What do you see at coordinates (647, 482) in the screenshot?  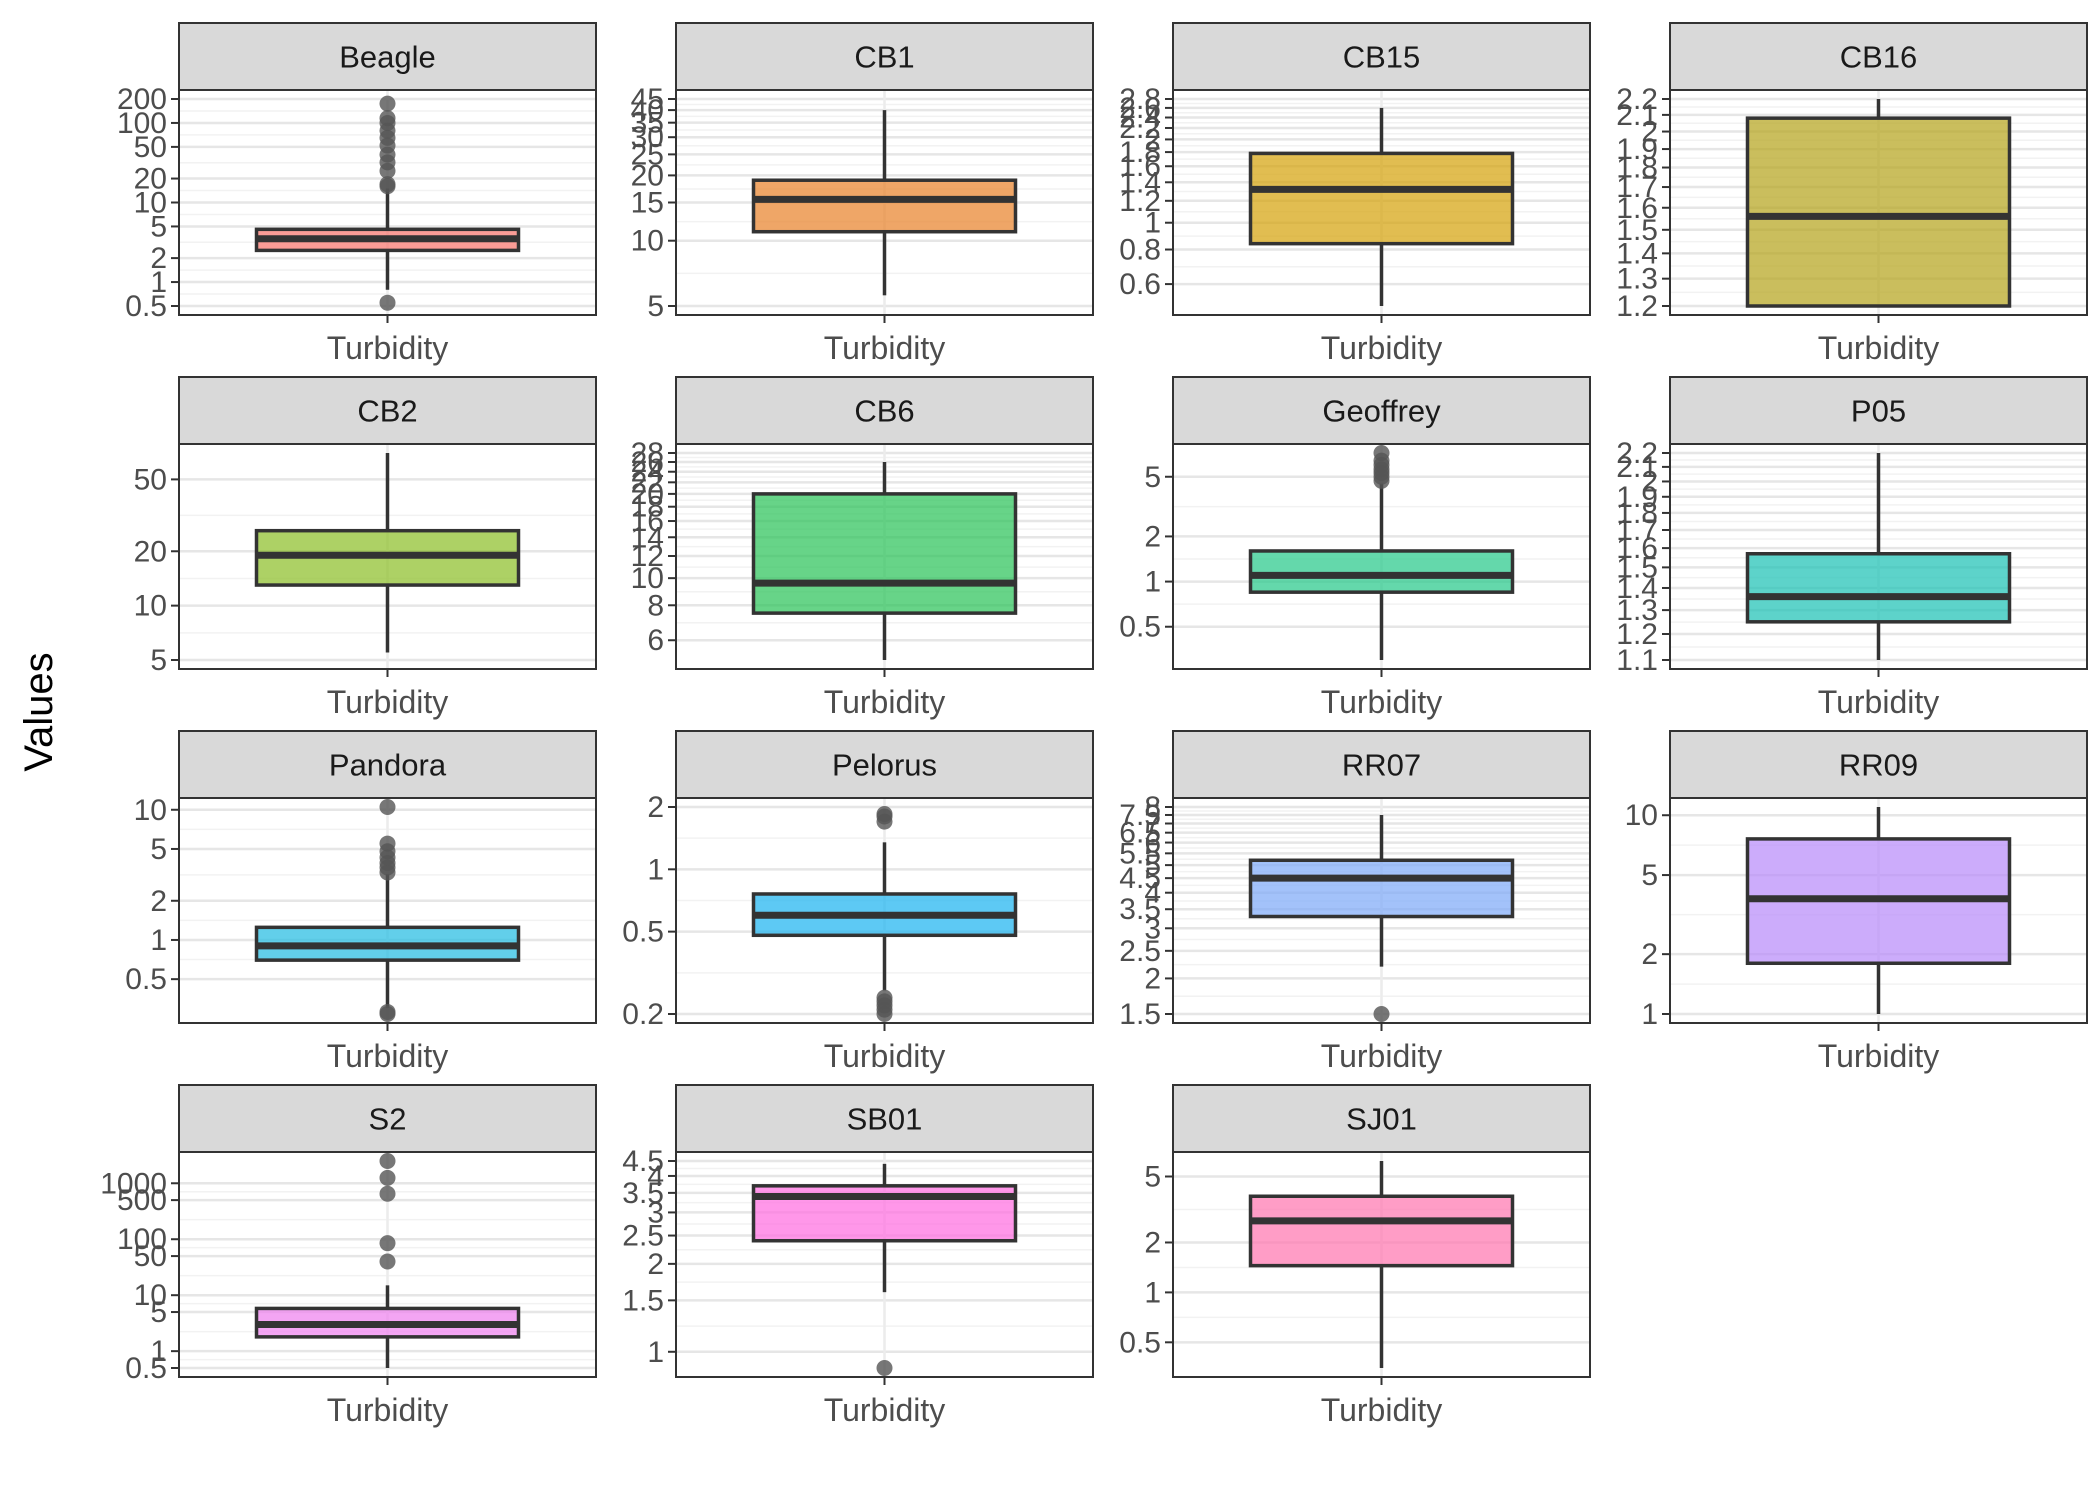 I see `y-tick-label: 22` at bounding box center [647, 482].